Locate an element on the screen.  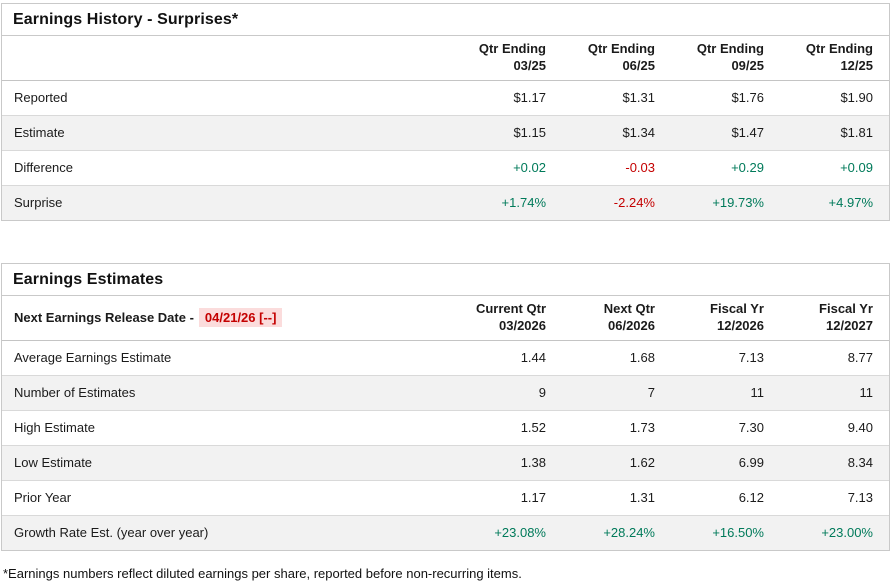
release-date-label: Next Earnings Release Date - is located at coordinates (104, 318).